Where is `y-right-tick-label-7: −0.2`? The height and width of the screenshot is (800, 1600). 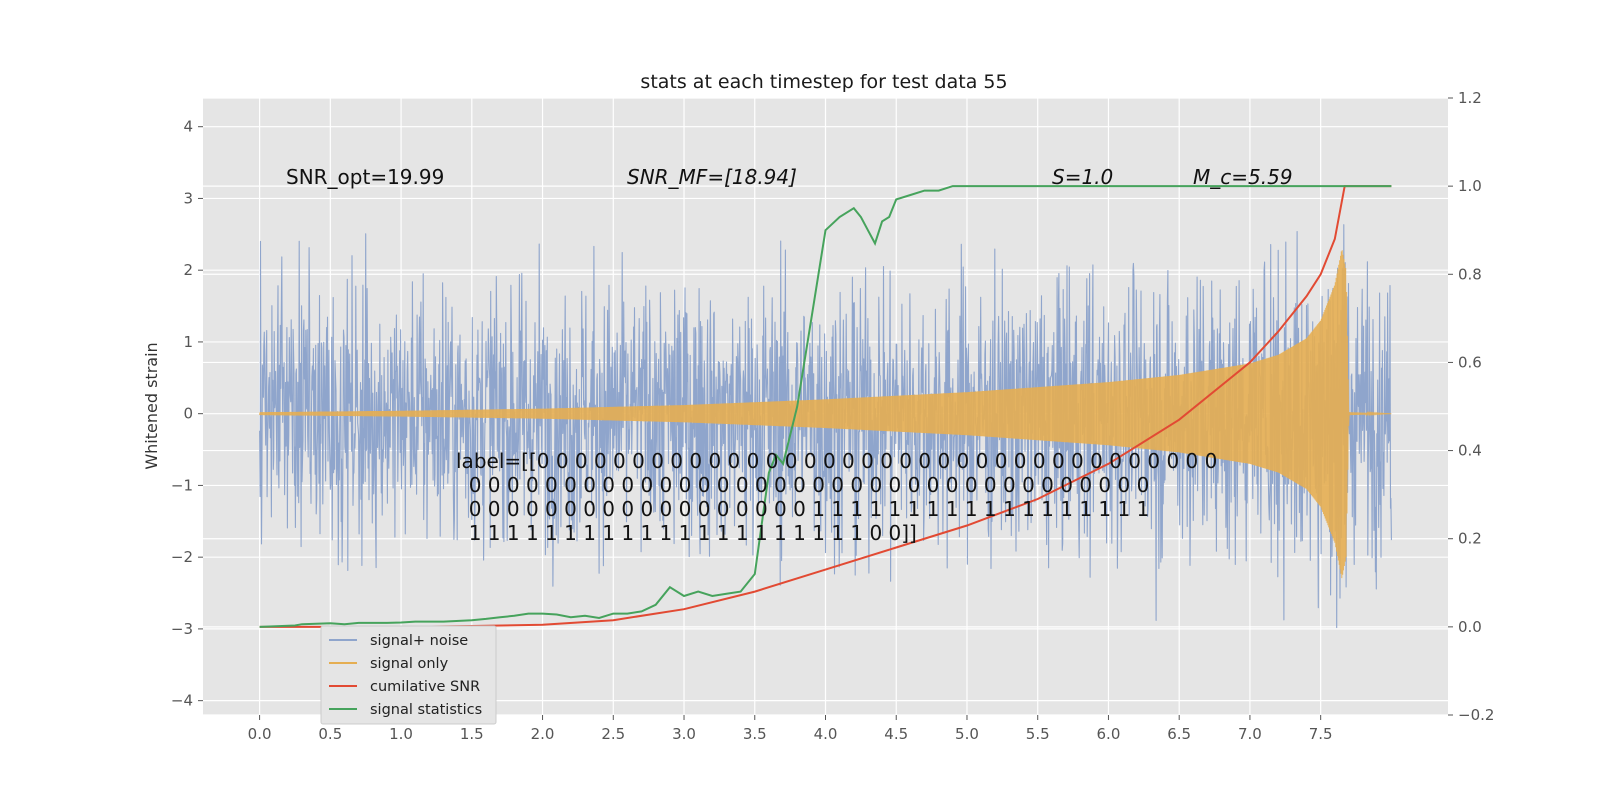
y-right-tick-label-7: −0.2 is located at coordinates (1476, 715).